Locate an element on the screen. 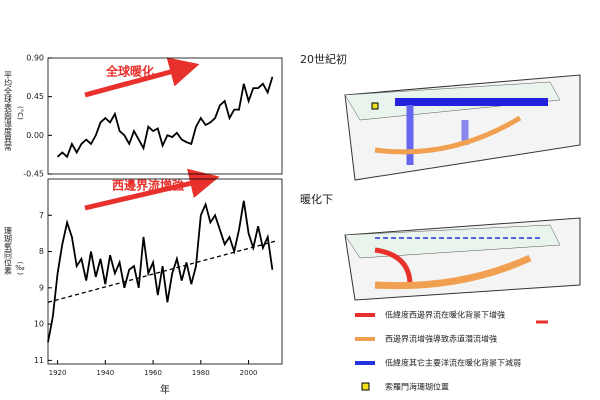  y-axis-label: 平均全球表面溫度異常 is located at coordinates (8, 111).